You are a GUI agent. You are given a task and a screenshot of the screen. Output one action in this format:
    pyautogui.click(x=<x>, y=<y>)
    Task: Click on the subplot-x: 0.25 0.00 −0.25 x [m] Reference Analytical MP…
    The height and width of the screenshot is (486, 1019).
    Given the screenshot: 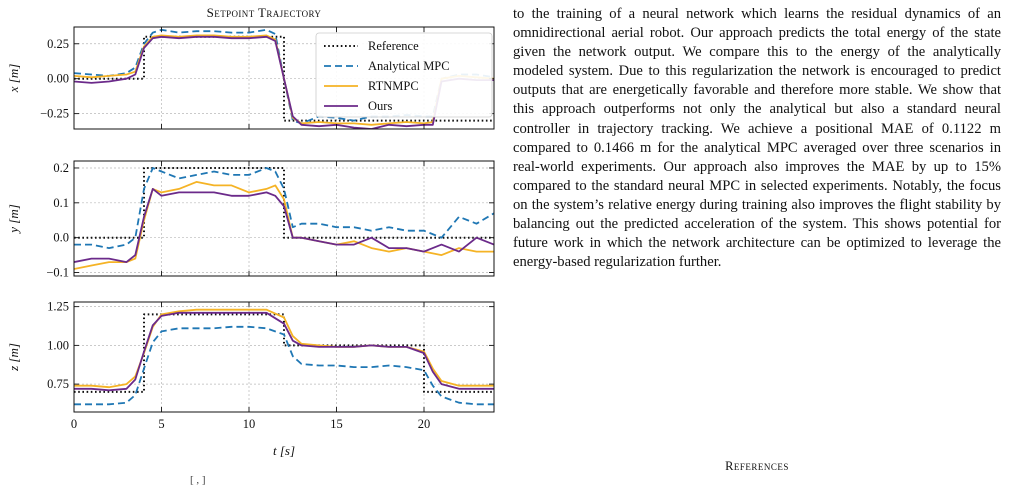 What is the action you would take?
    pyautogui.click(x=250, y=78)
    